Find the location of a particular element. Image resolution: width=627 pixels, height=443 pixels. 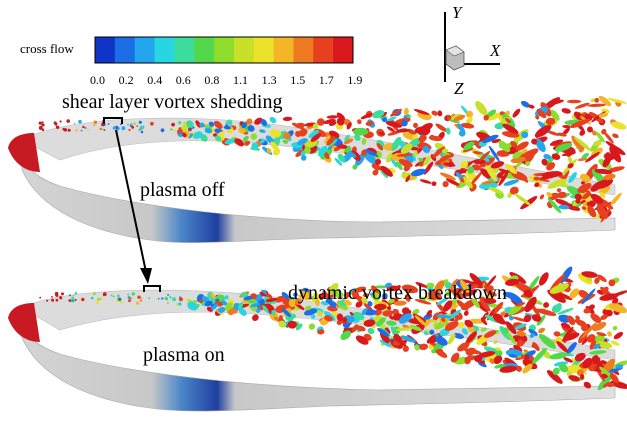

colorbar-tick-label: 0.0 is located at coordinates (97, 80).